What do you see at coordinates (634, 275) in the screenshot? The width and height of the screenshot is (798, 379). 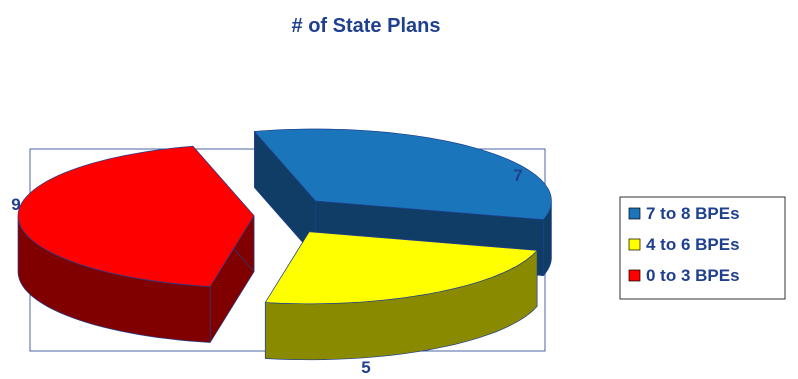 I see `legend-swatch-0-to-3-bpes` at bounding box center [634, 275].